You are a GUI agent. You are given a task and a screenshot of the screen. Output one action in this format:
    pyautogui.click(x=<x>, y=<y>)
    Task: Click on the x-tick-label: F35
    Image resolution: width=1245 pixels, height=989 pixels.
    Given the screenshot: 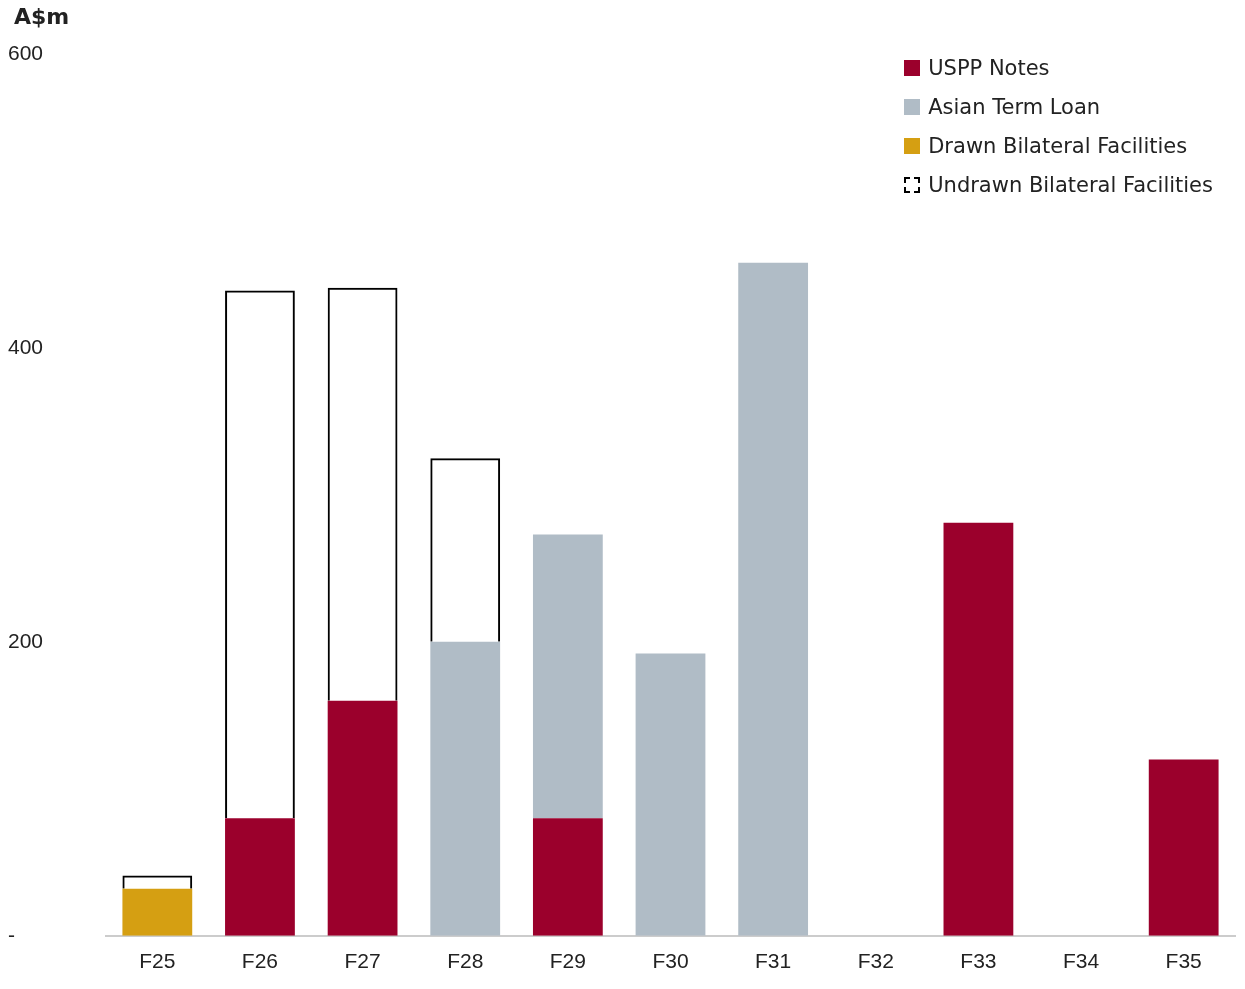 What is the action you would take?
    pyautogui.click(x=1183, y=961)
    